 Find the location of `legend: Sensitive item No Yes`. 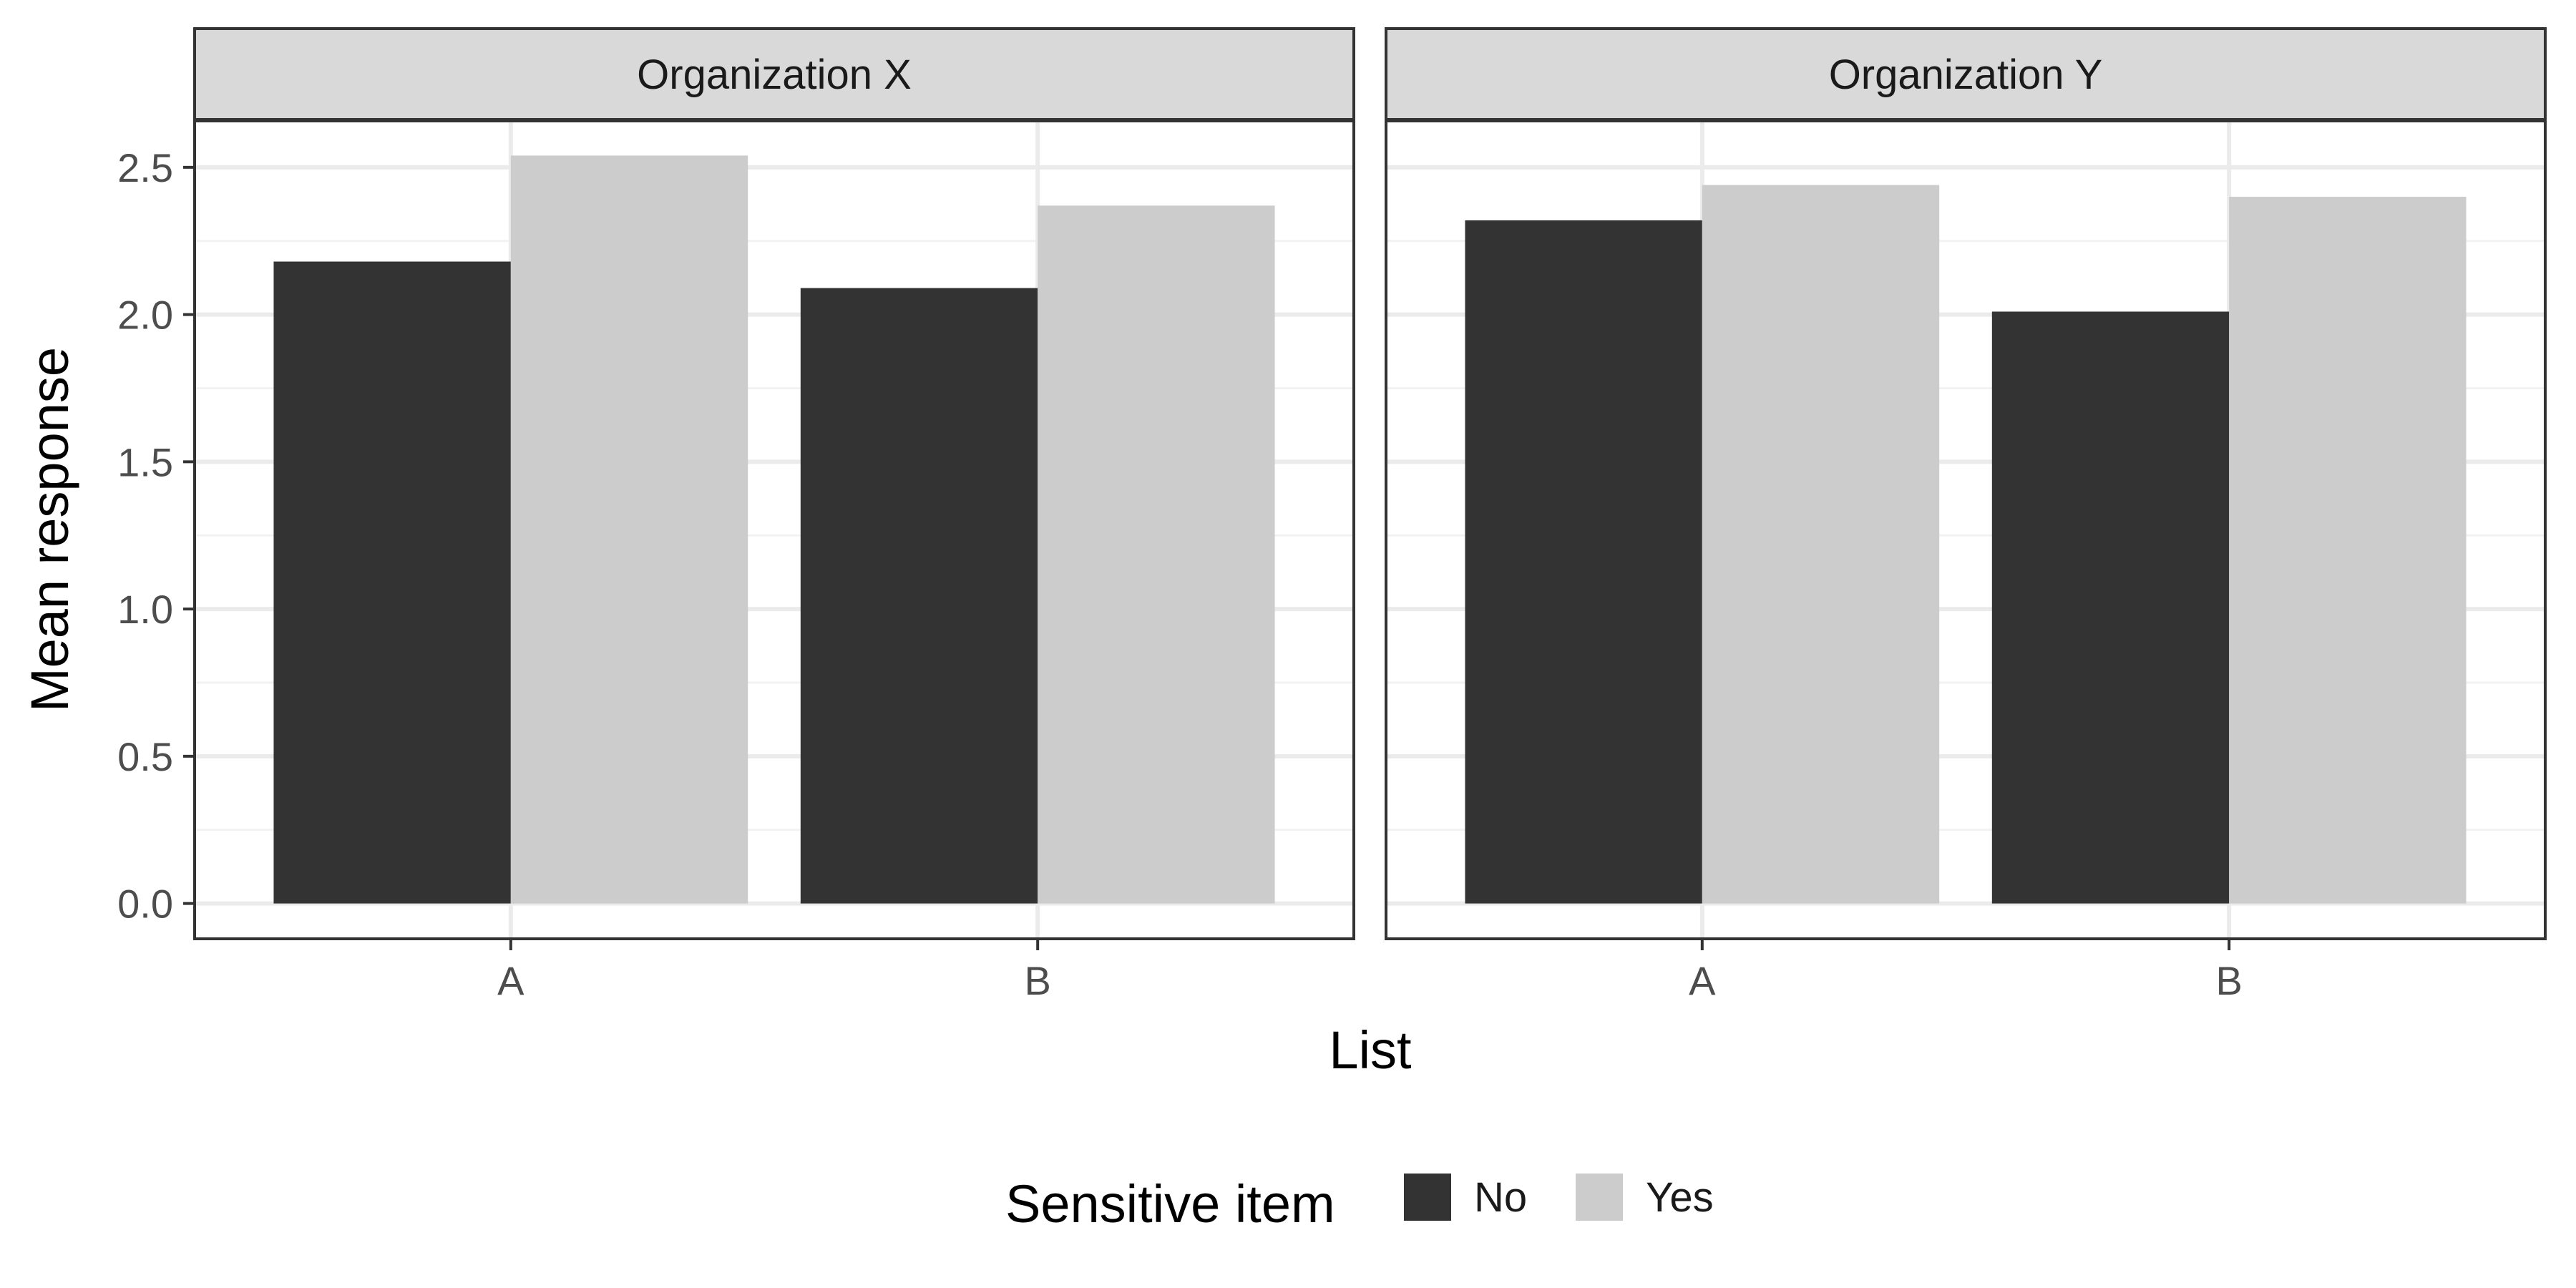

legend: Sensitive item No Yes is located at coordinates (1359, 1204).